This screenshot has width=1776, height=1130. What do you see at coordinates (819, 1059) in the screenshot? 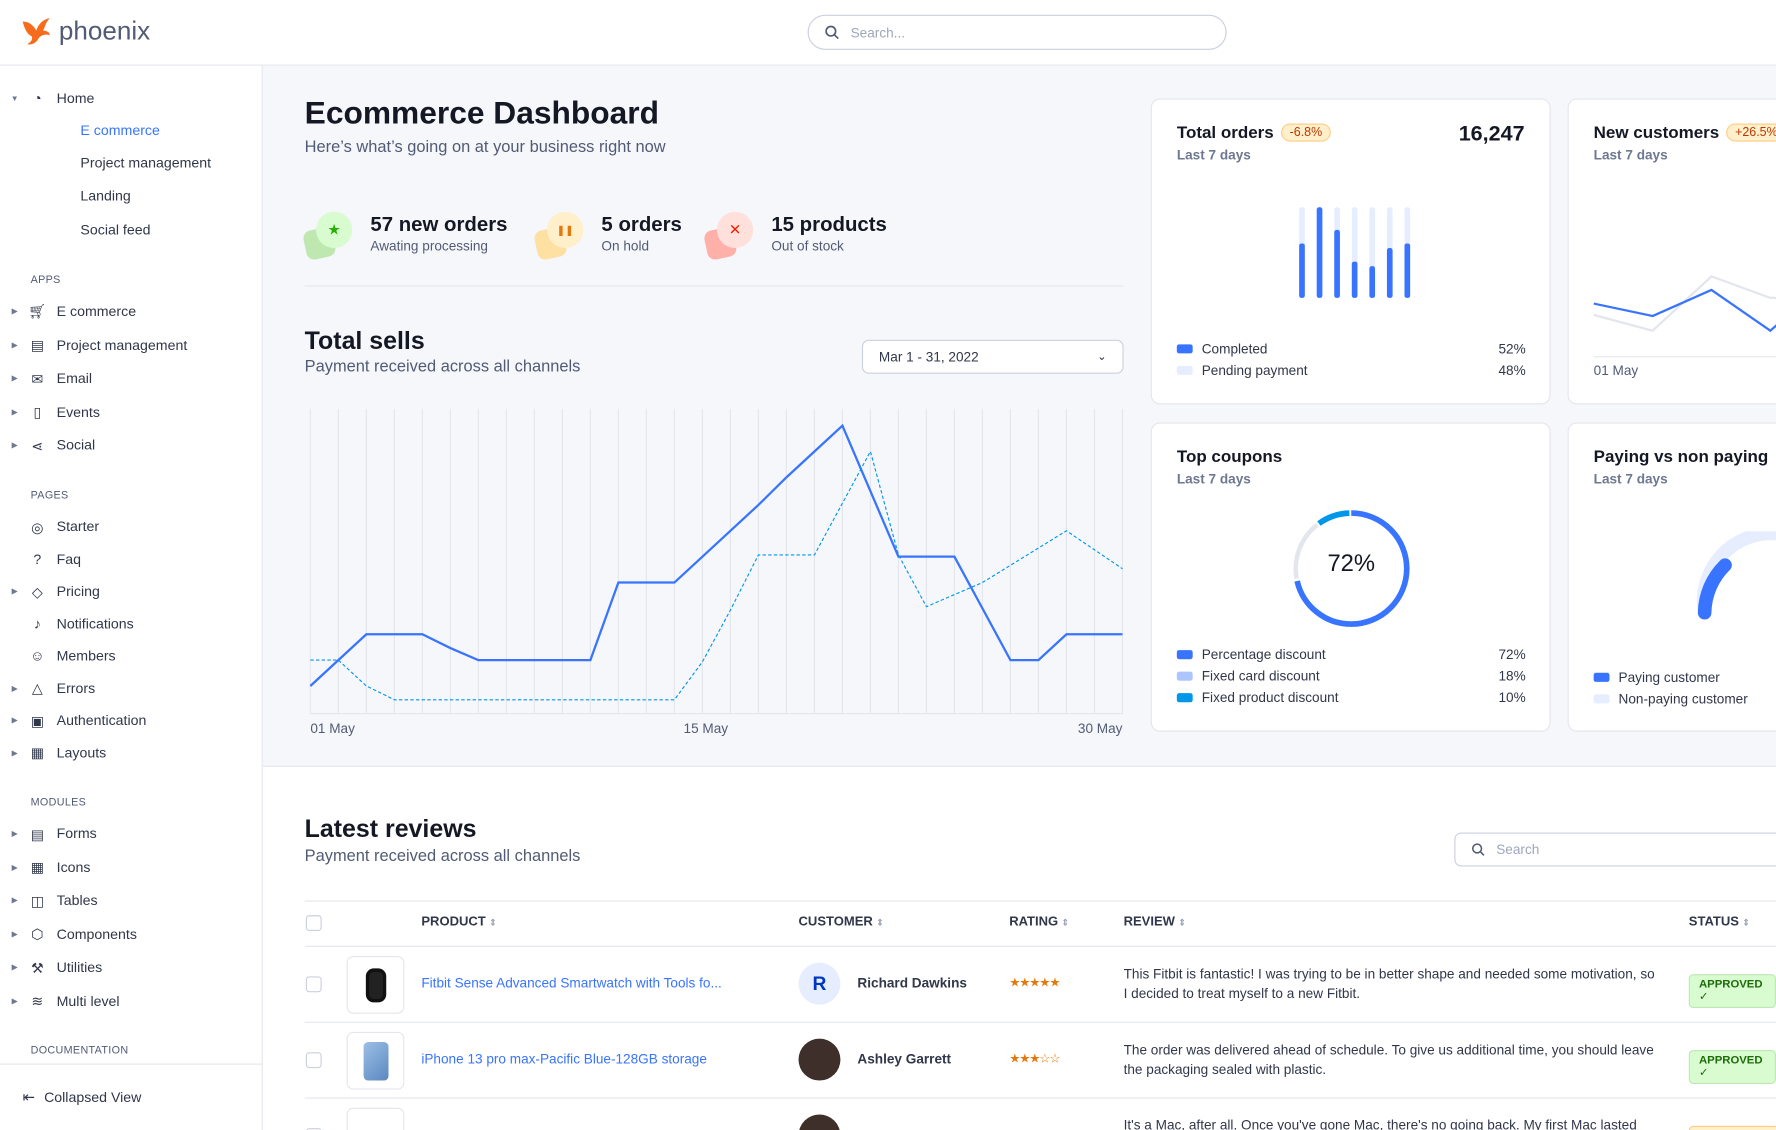
I see `customer-avatar` at bounding box center [819, 1059].